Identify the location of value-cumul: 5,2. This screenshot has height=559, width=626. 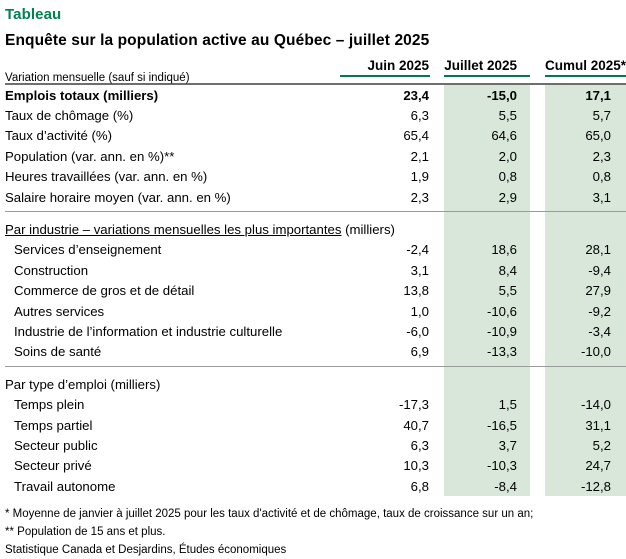
(585, 445).